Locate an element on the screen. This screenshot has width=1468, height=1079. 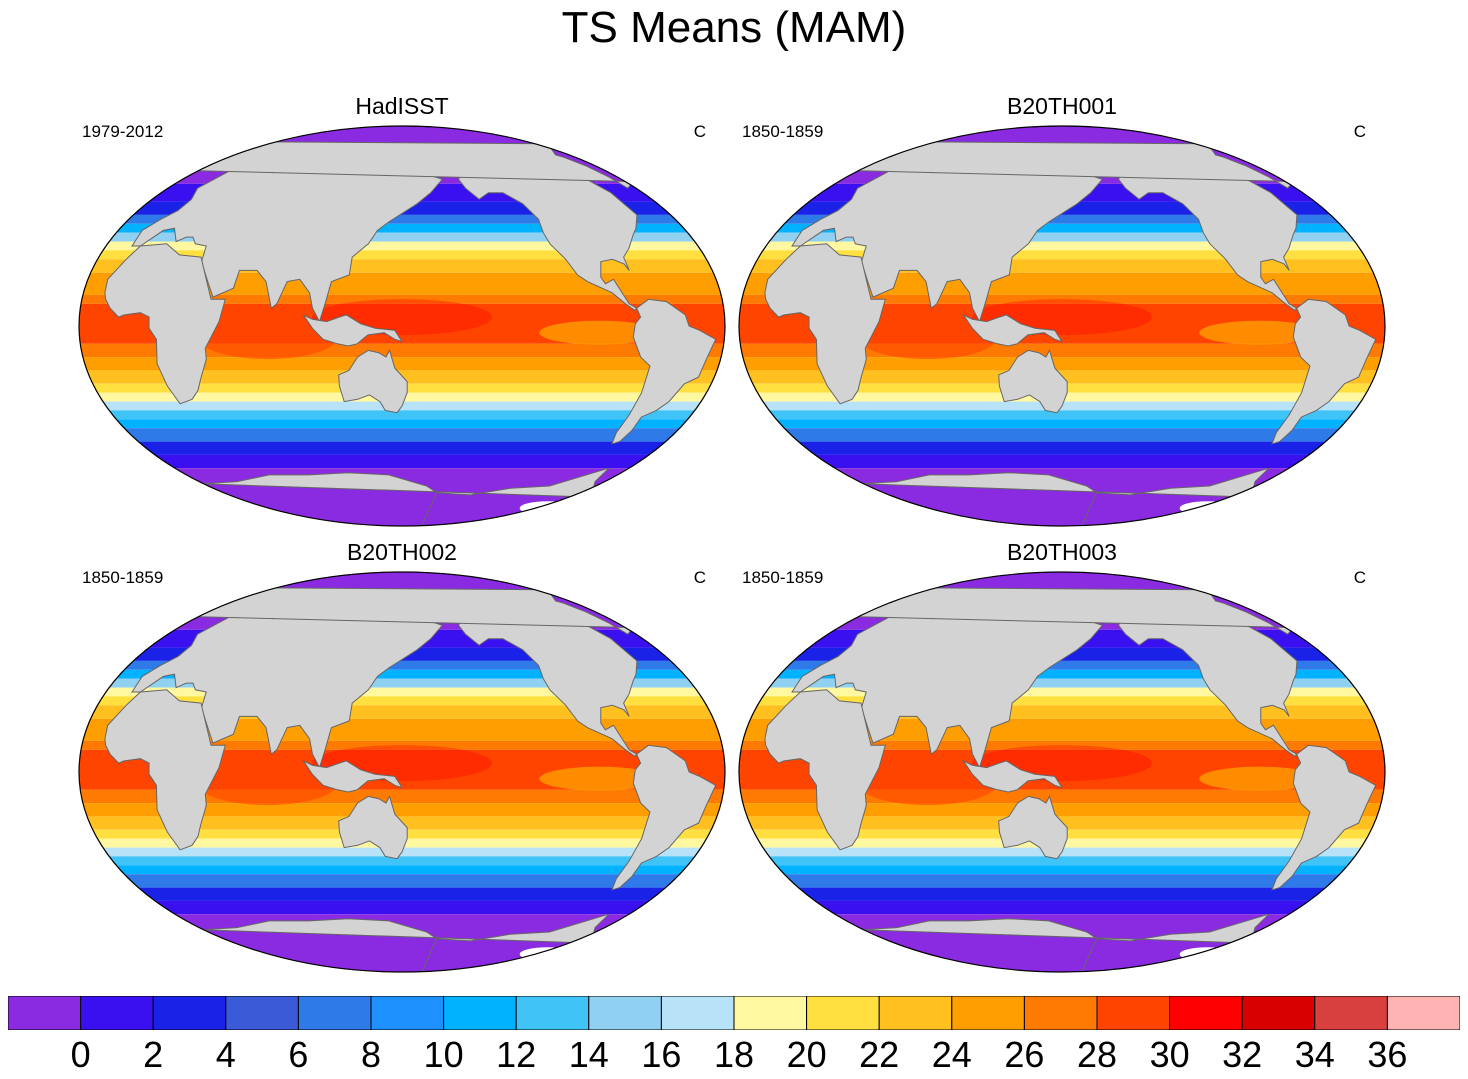
colorbar-tick-label: 30 is located at coordinates (1169, 1054).